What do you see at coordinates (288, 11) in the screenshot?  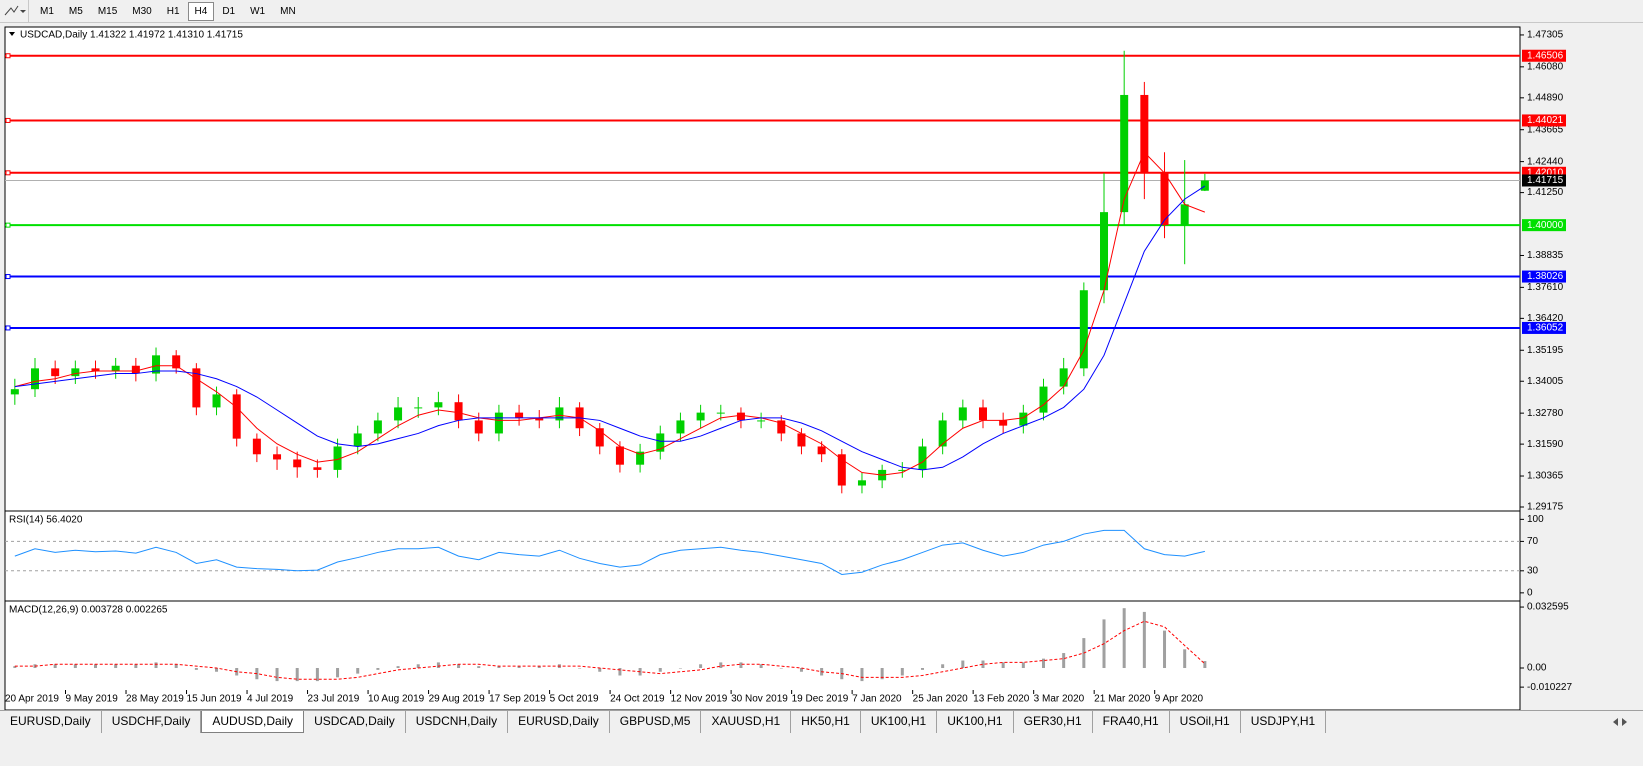 I see `timeframe-button: MN` at bounding box center [288, 11].